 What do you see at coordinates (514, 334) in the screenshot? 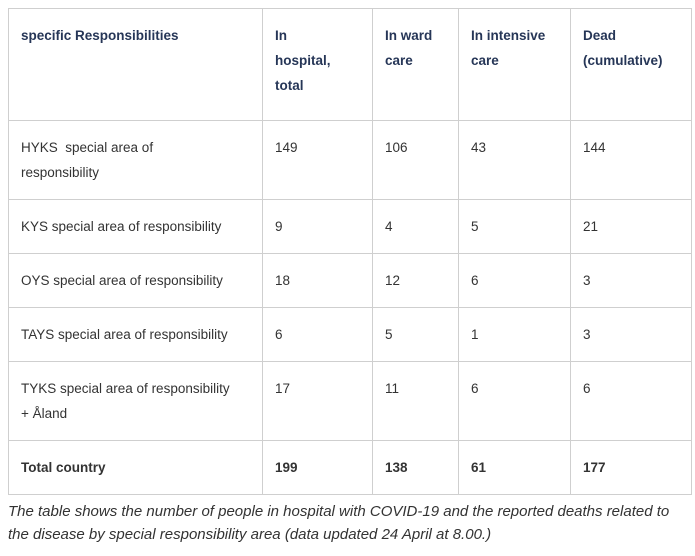
I see `cell-tays-in-intensive-care: 1` at bounding box center [514, 334].